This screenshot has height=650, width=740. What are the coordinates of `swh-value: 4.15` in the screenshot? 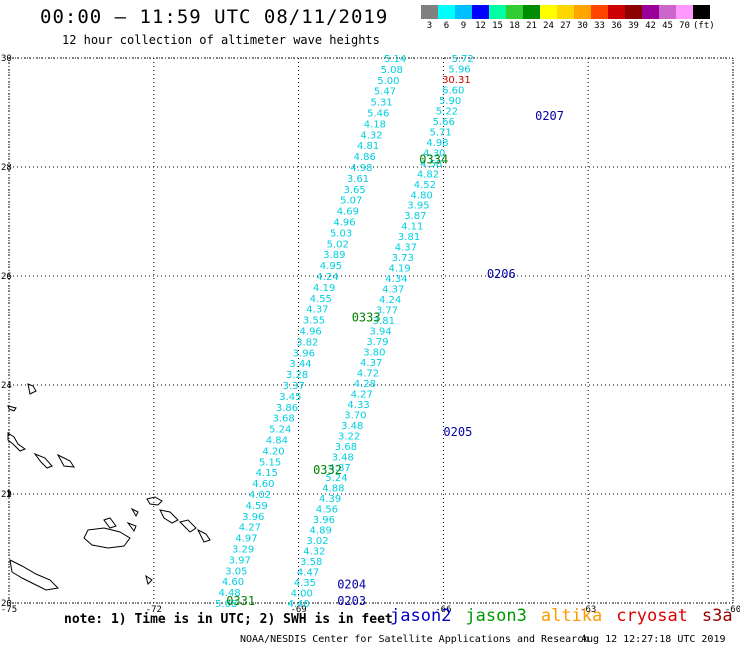 It's located at (267, 473).